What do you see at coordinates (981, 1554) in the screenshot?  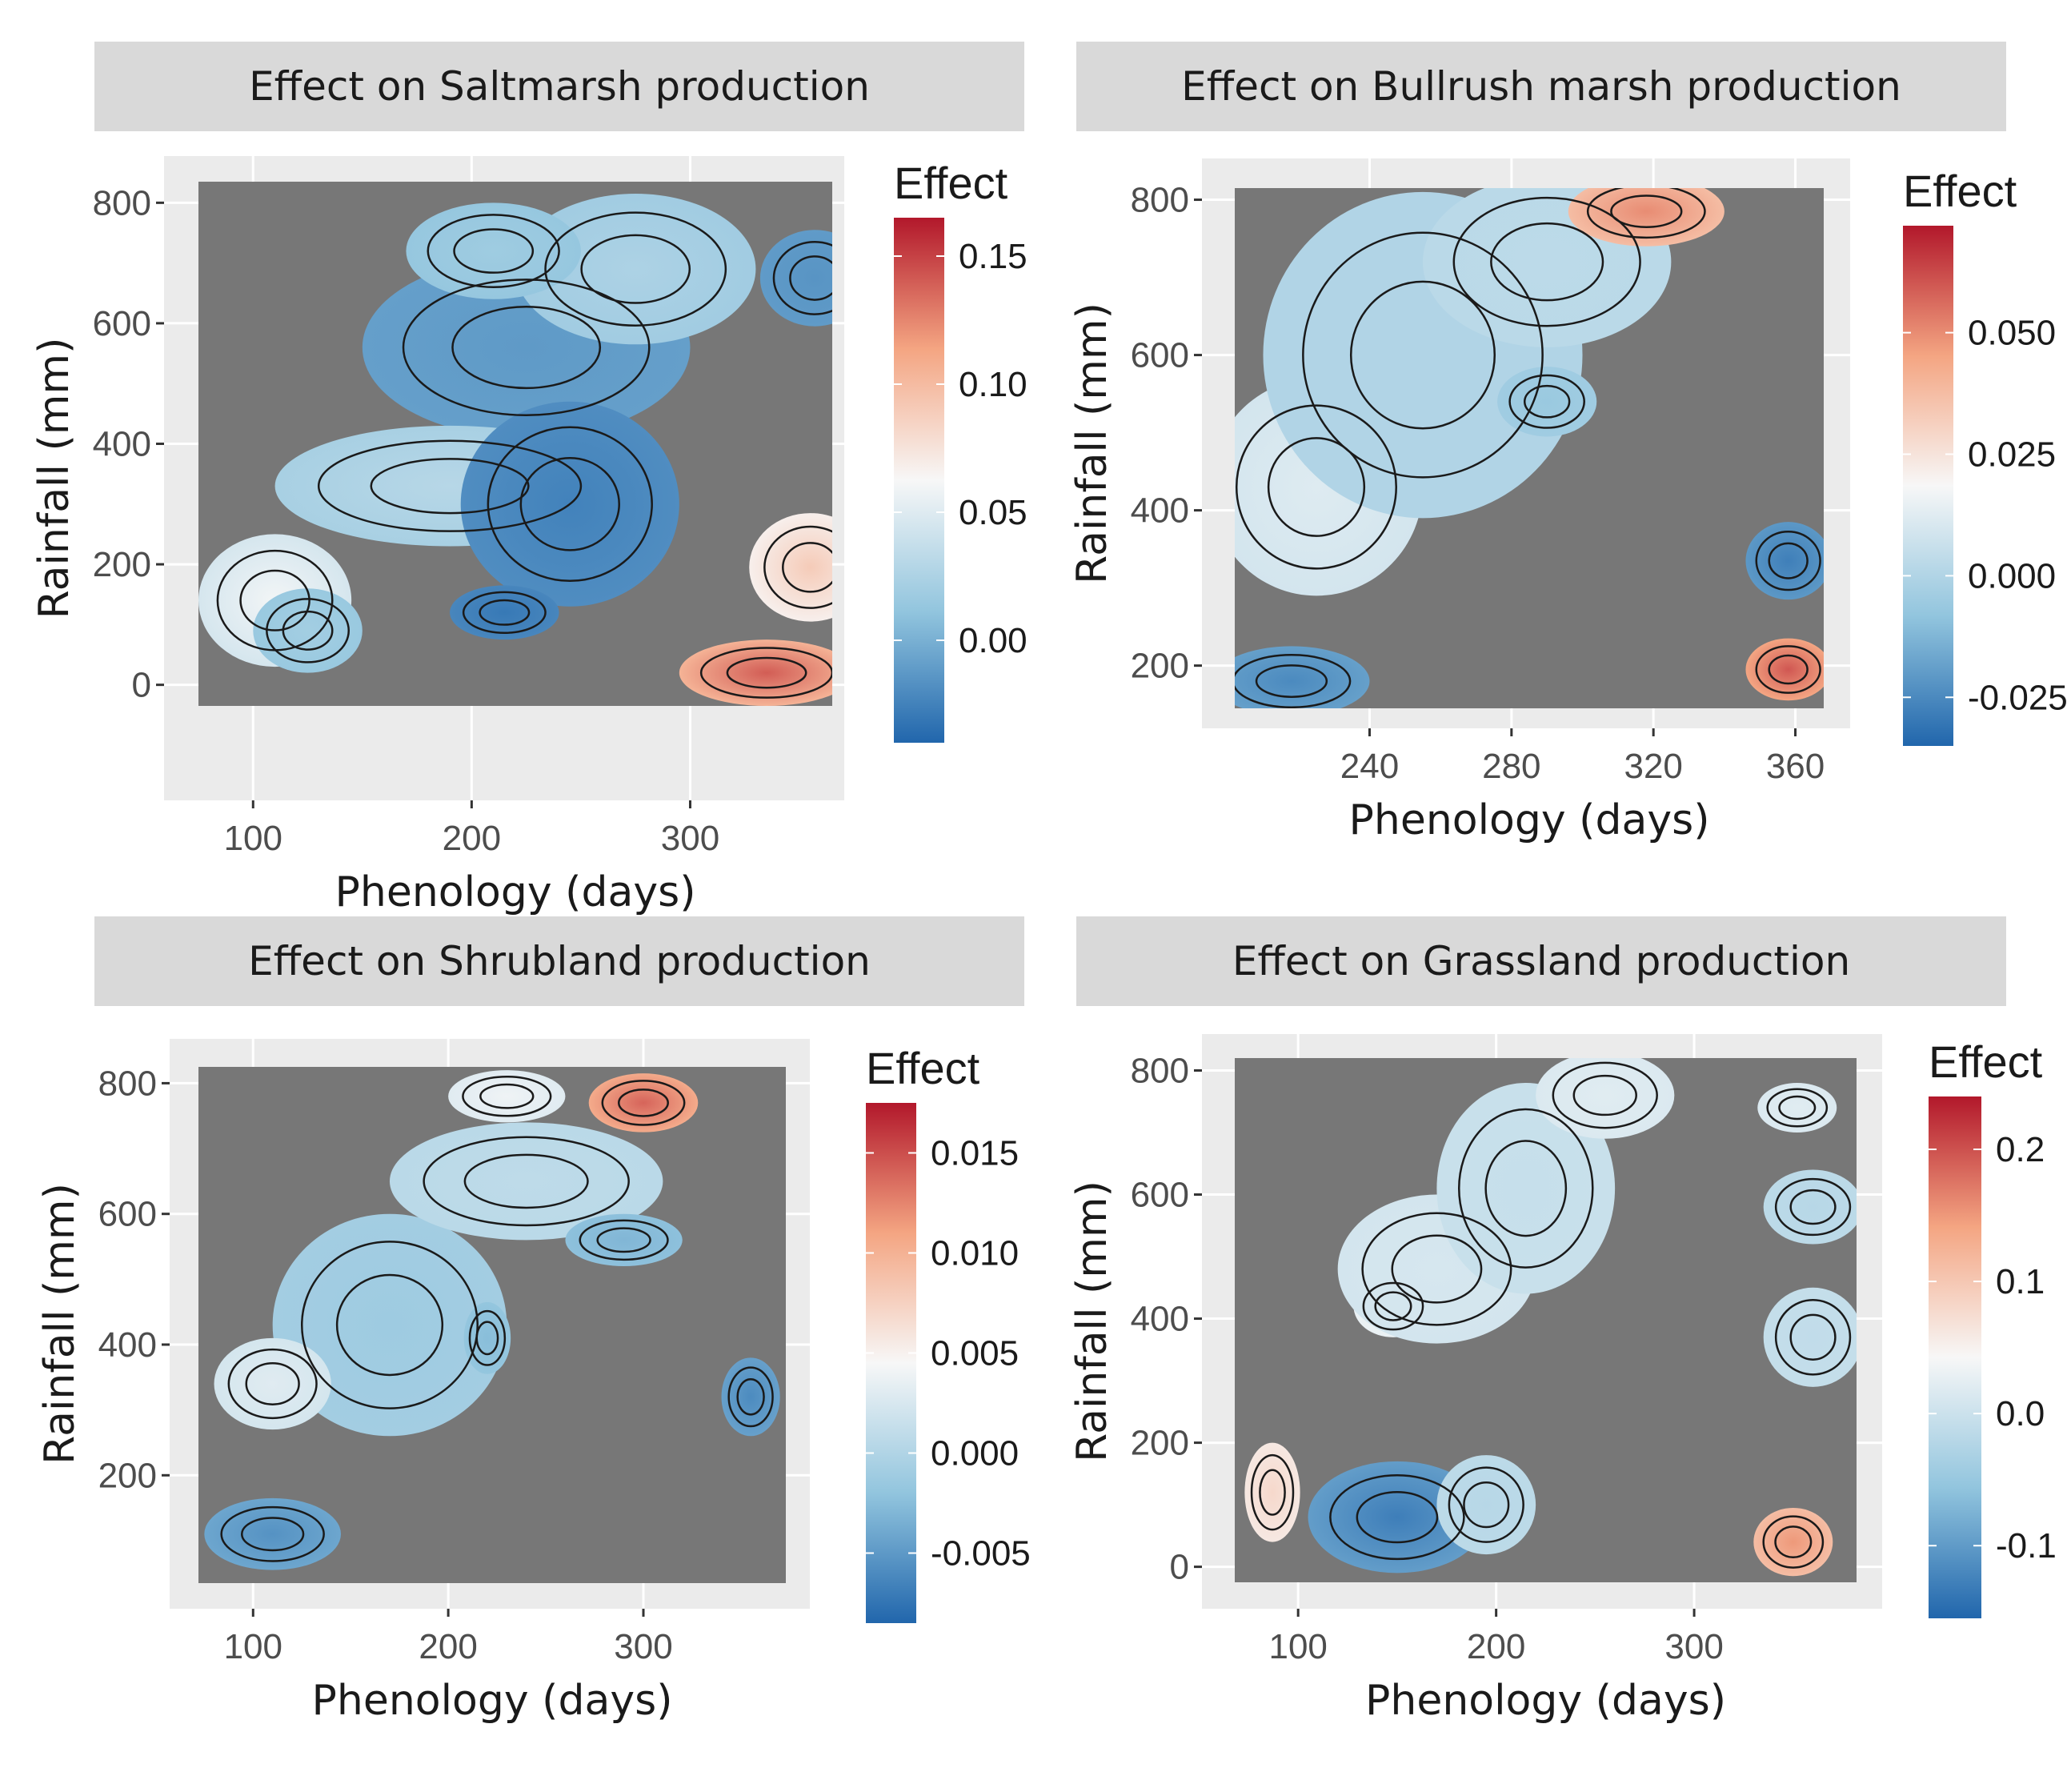 I see `legend-tick-label: -0.005` at bounding box center [981, 1554].